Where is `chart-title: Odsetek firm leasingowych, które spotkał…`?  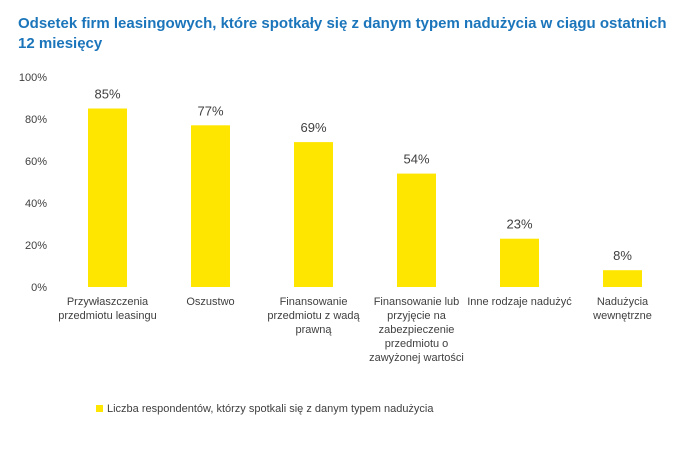 chart-title: Odsetek firm leasingowych, które spotkał… is located at coordinates (342, 33).